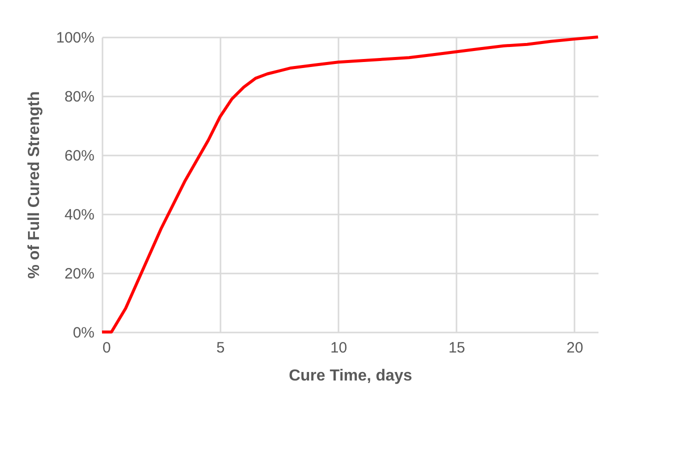 This screenshot has height=450, width=695. What do you see at coordinates (79, 97) in the screenshot?
I see `y-tick-label: 80%` at bounding box center [79, 97].